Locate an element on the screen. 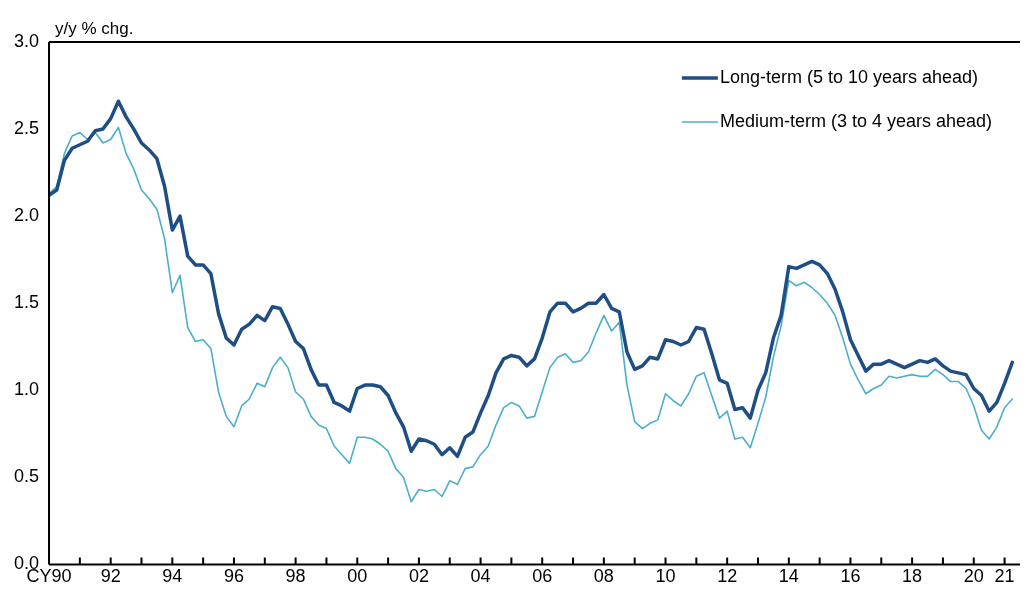  y-tick-label: 2.0 is located at coordinates (26, 215).